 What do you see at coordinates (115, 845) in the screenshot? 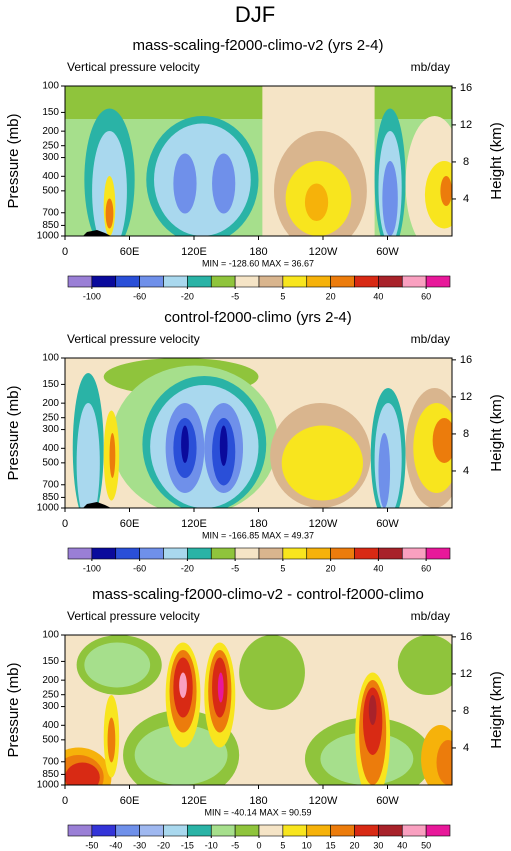
I see `colorbar-label: -40` at bounding box center [115, 845].